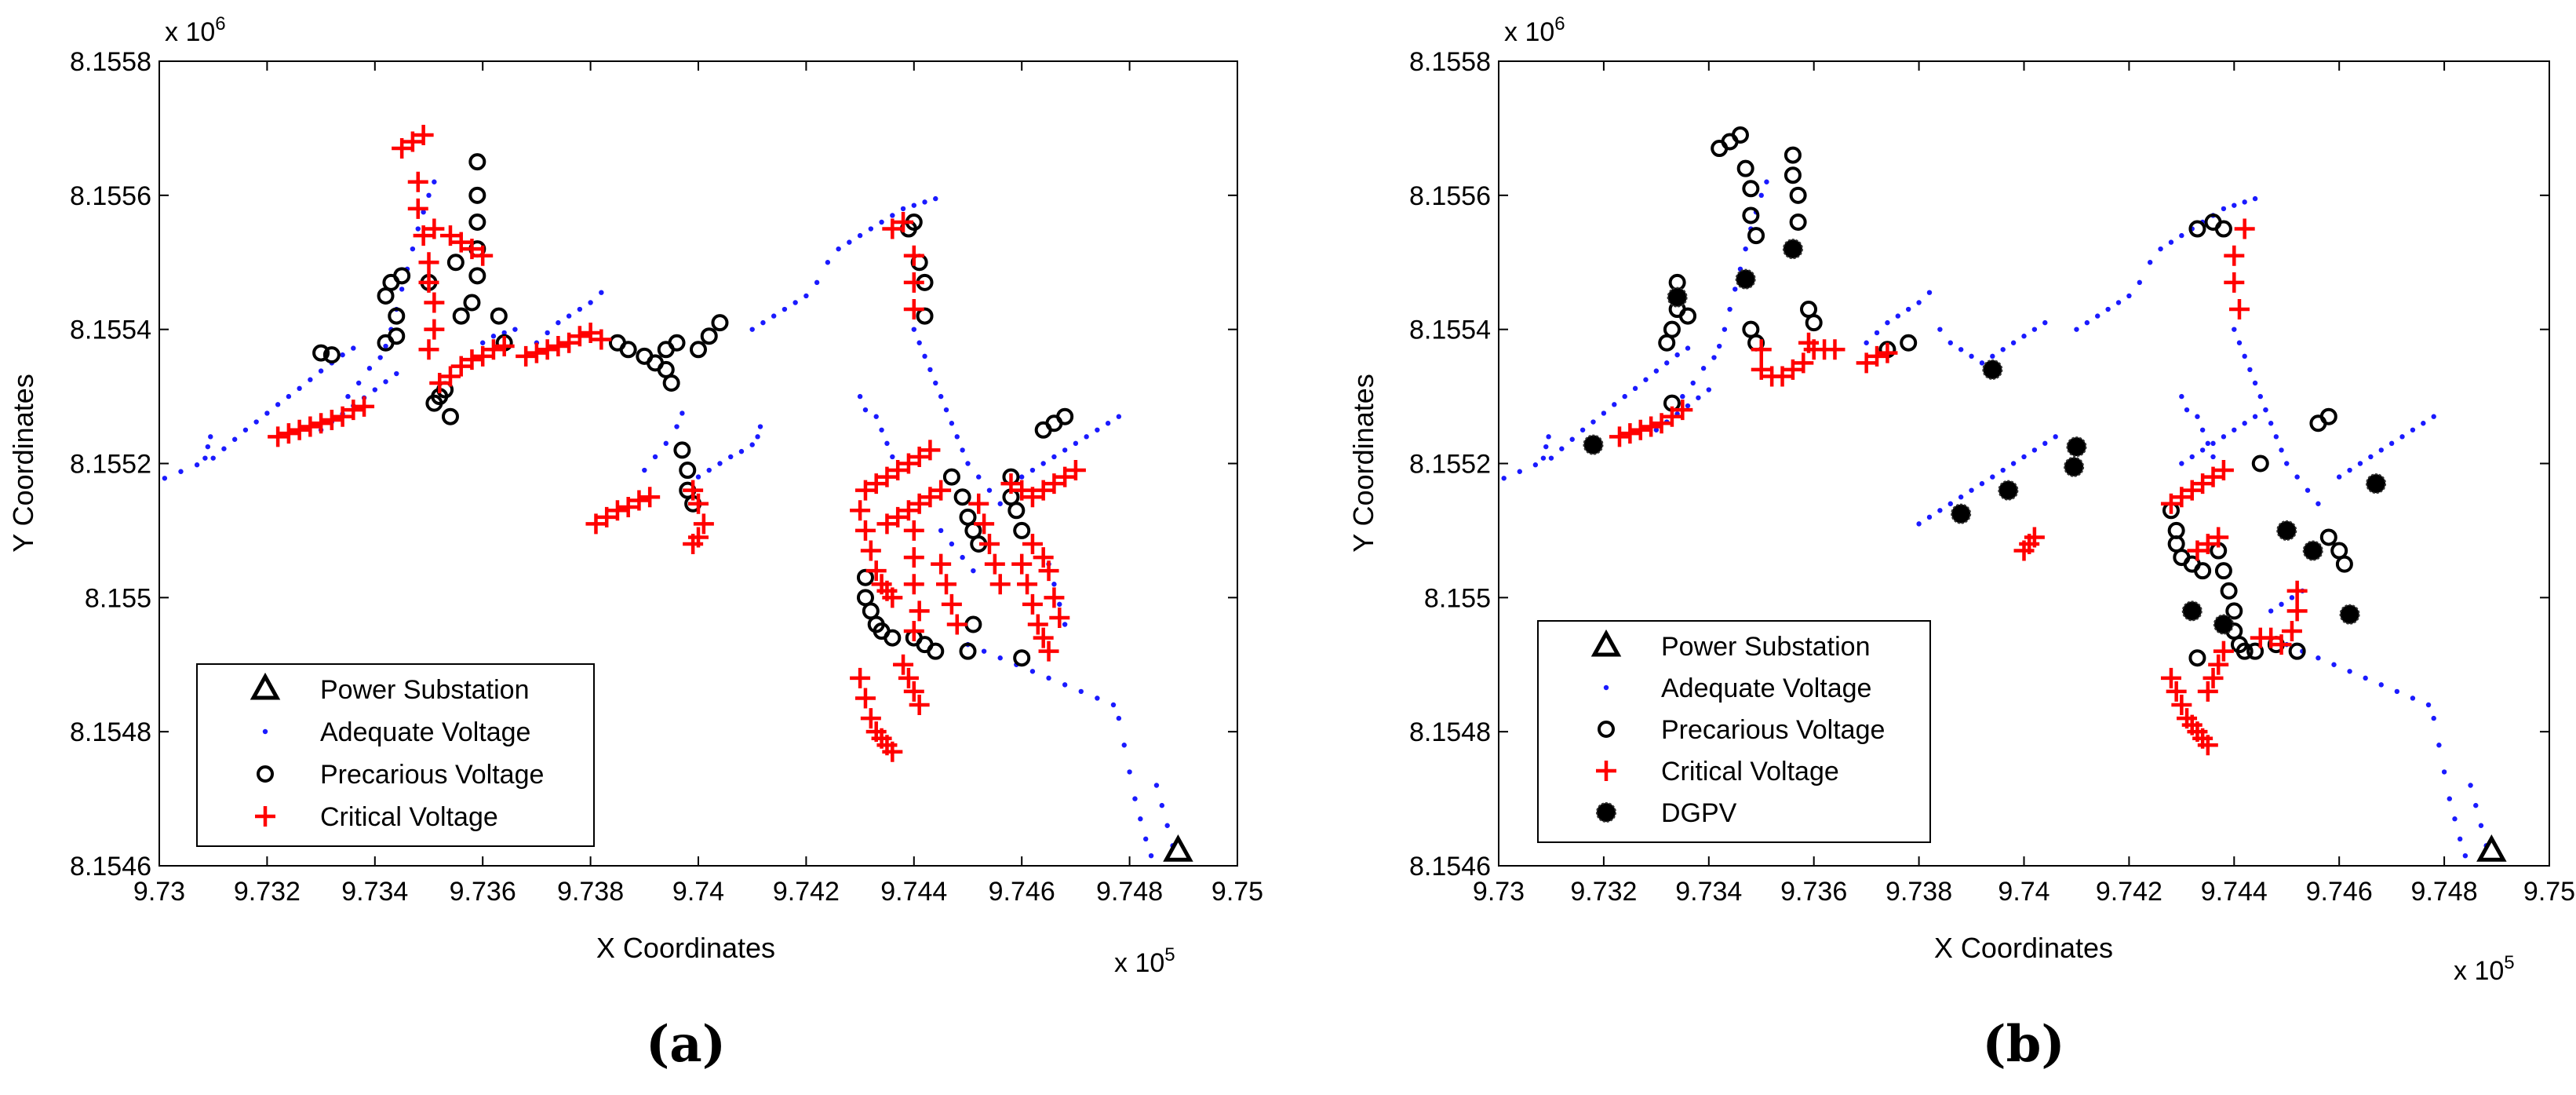 This screenshot has width=2576, height=1095. Describe the element at coordinates (1593, 444) in the screenshot. I see `dgpv-point` at that location.